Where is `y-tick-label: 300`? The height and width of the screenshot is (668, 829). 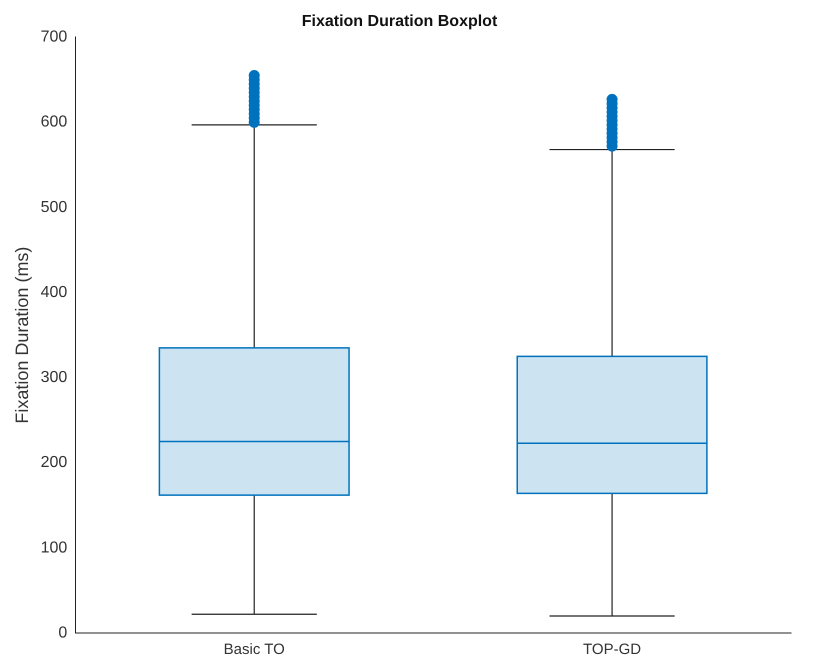 y-tick-label: 300 is located at coordinates (54, 377).